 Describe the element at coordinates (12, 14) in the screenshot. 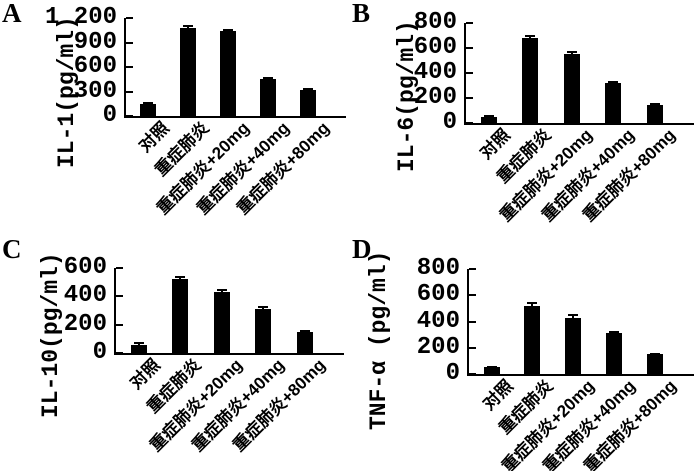

I see `panel-letter: A` at that location.